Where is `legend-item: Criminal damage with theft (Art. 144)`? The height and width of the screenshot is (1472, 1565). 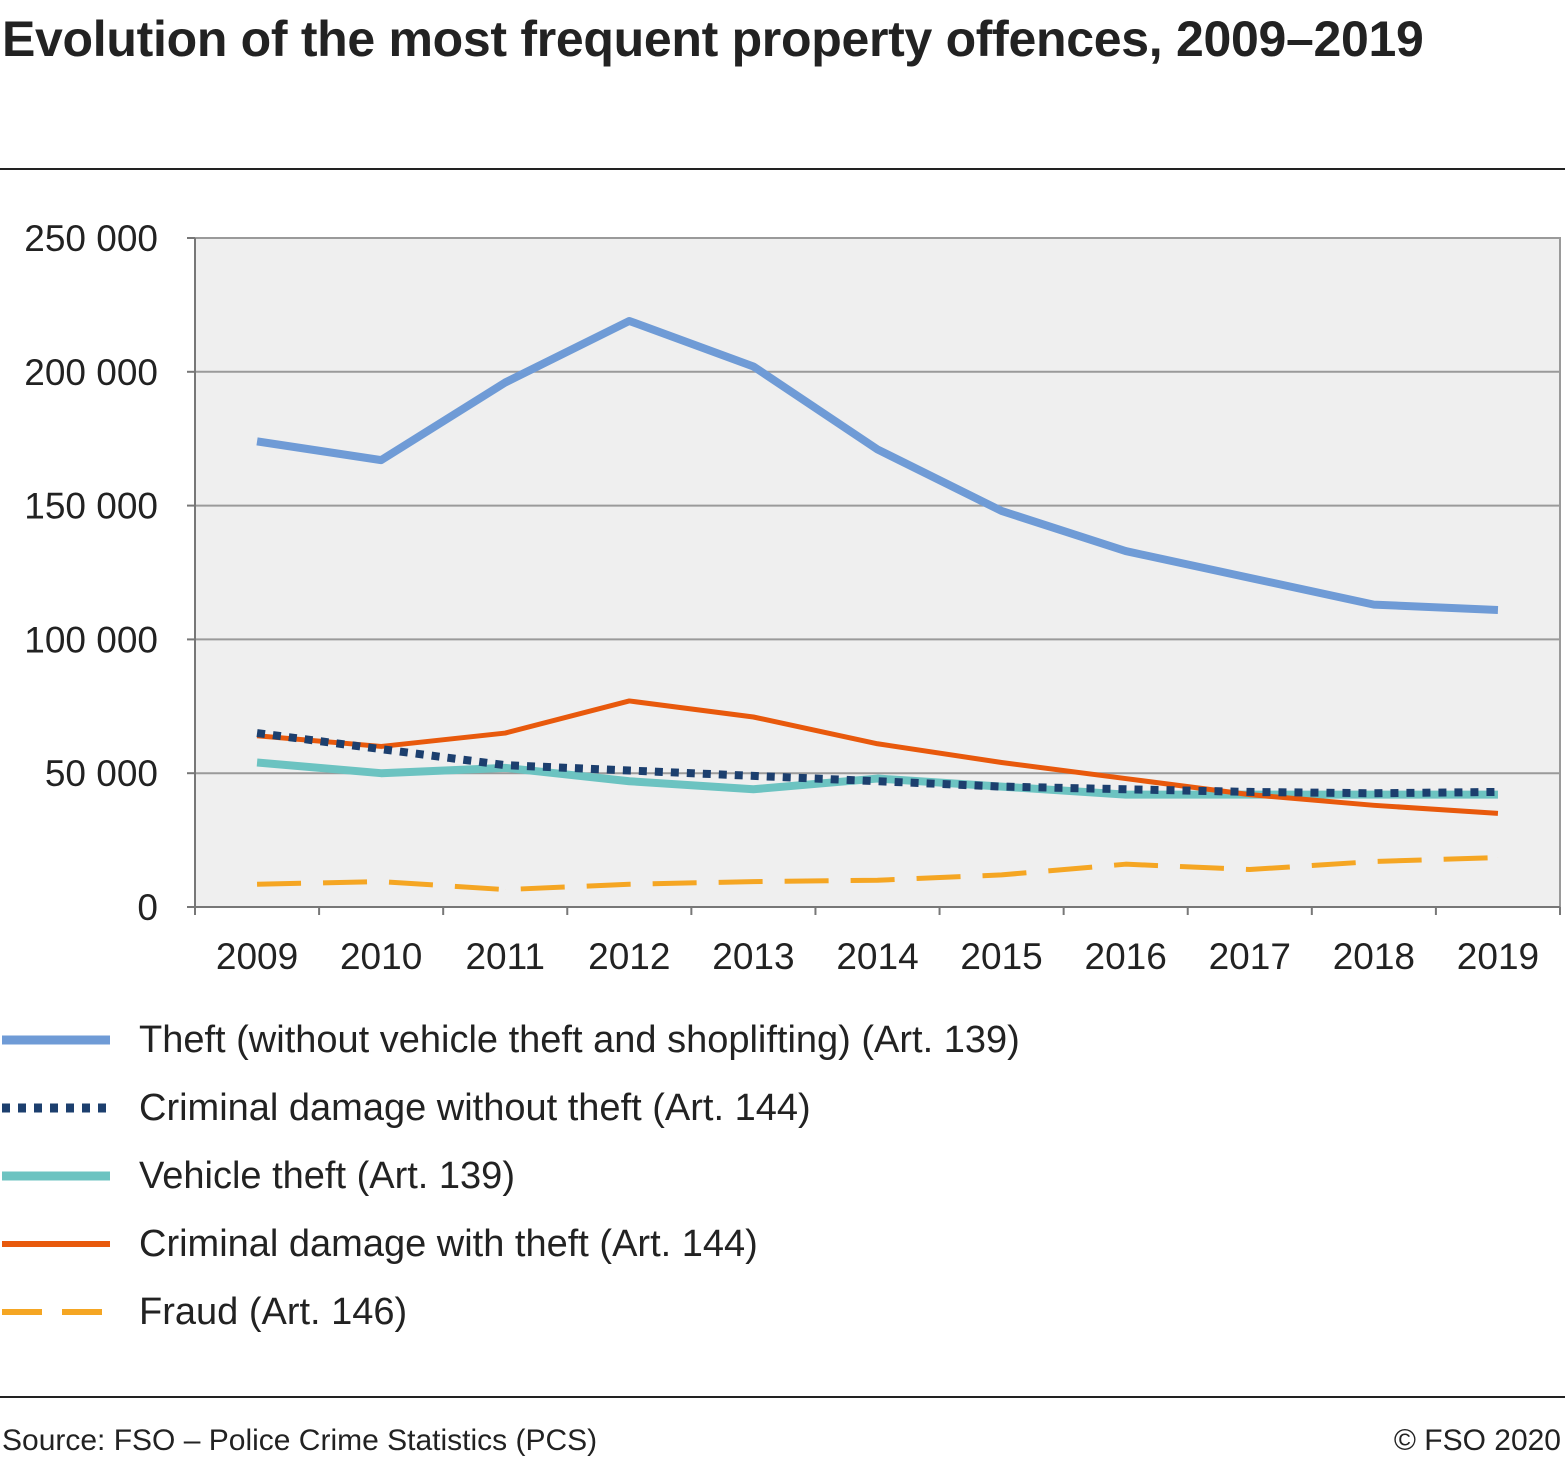 legend-item: Criminal damage with theft (Art. 144) is located at coordinates (650, 1244).